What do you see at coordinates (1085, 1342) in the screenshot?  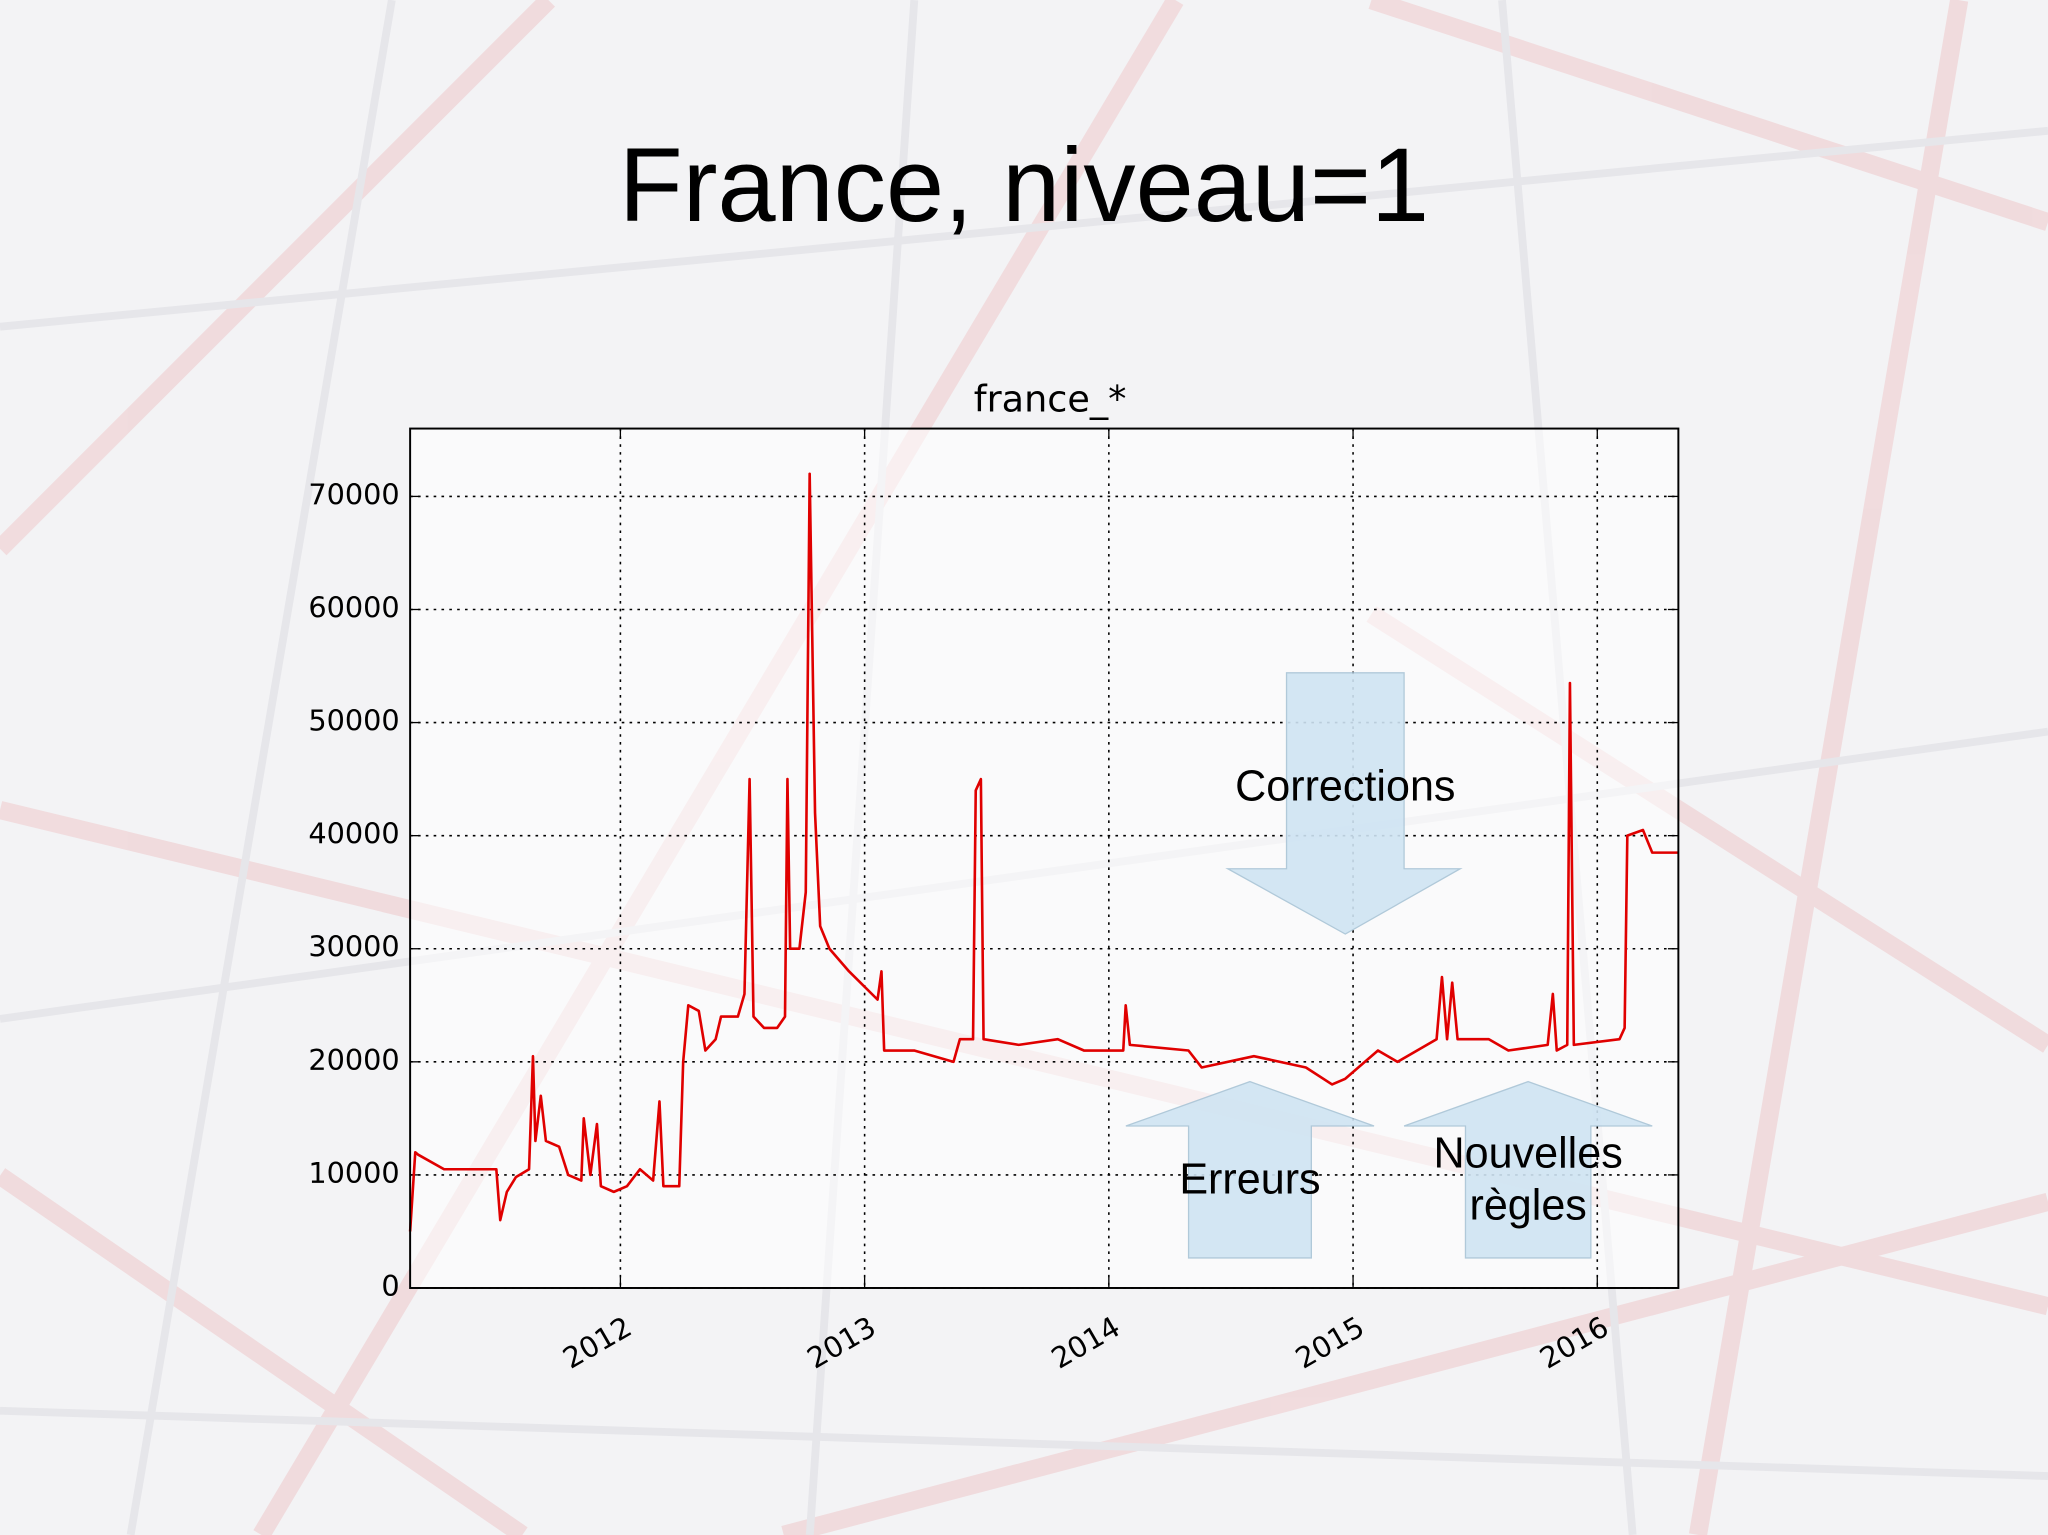 I see `x-tick-label: 2014` at bounding box center [1085, 1342].